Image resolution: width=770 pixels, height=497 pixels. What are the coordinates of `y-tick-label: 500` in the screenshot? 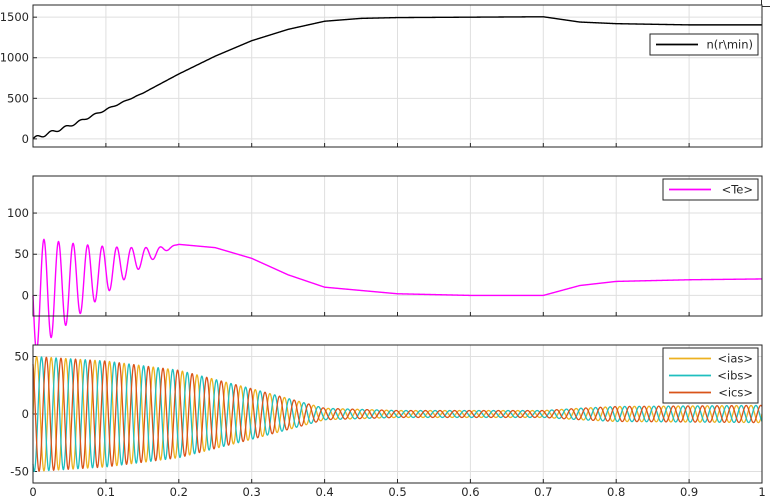 It's located at (18, 98).